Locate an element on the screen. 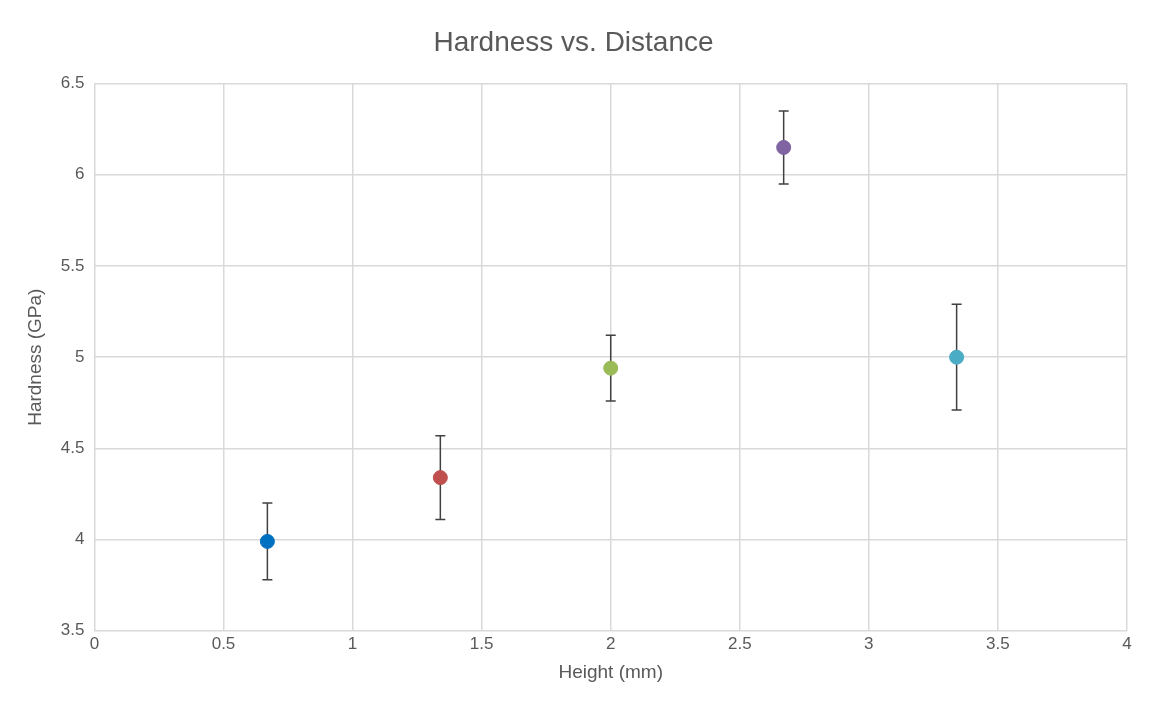  x-tick-label: 0 is located at coordinates (94, 643).